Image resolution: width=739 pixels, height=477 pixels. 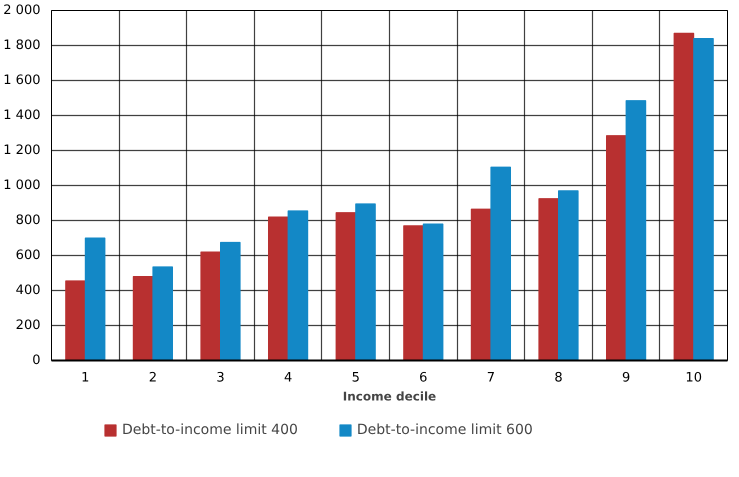 What do you see at coordinates (288, 378) in the screenshot?
I see `x-tick-label: 4` at bounding box center [288, 378].